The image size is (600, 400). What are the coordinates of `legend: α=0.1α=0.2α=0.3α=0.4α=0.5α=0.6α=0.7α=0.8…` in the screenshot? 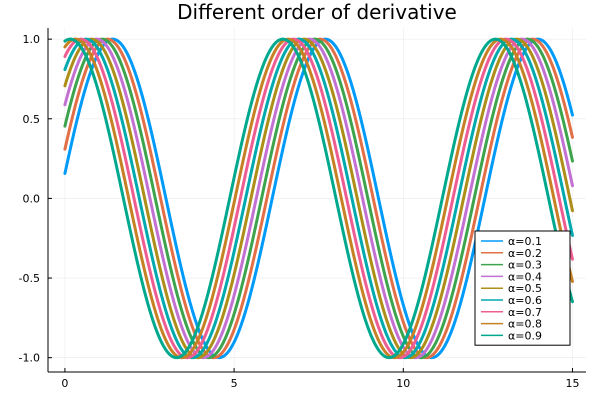 It's located at (522, 288).